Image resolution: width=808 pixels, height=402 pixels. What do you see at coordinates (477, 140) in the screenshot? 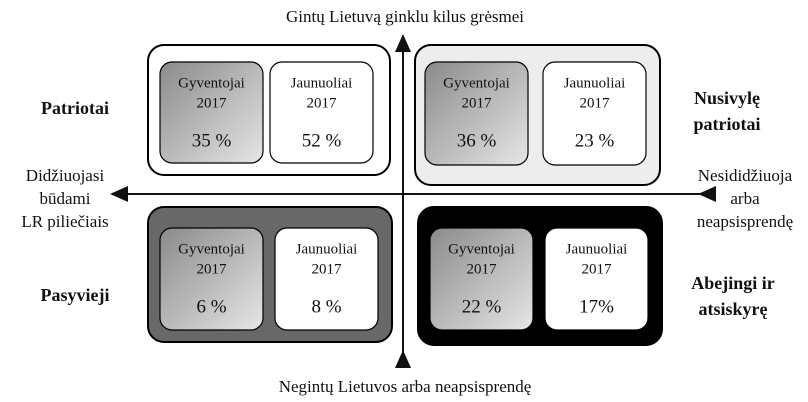
I see `group-value: 36 %` at bounding box center [477, 140].